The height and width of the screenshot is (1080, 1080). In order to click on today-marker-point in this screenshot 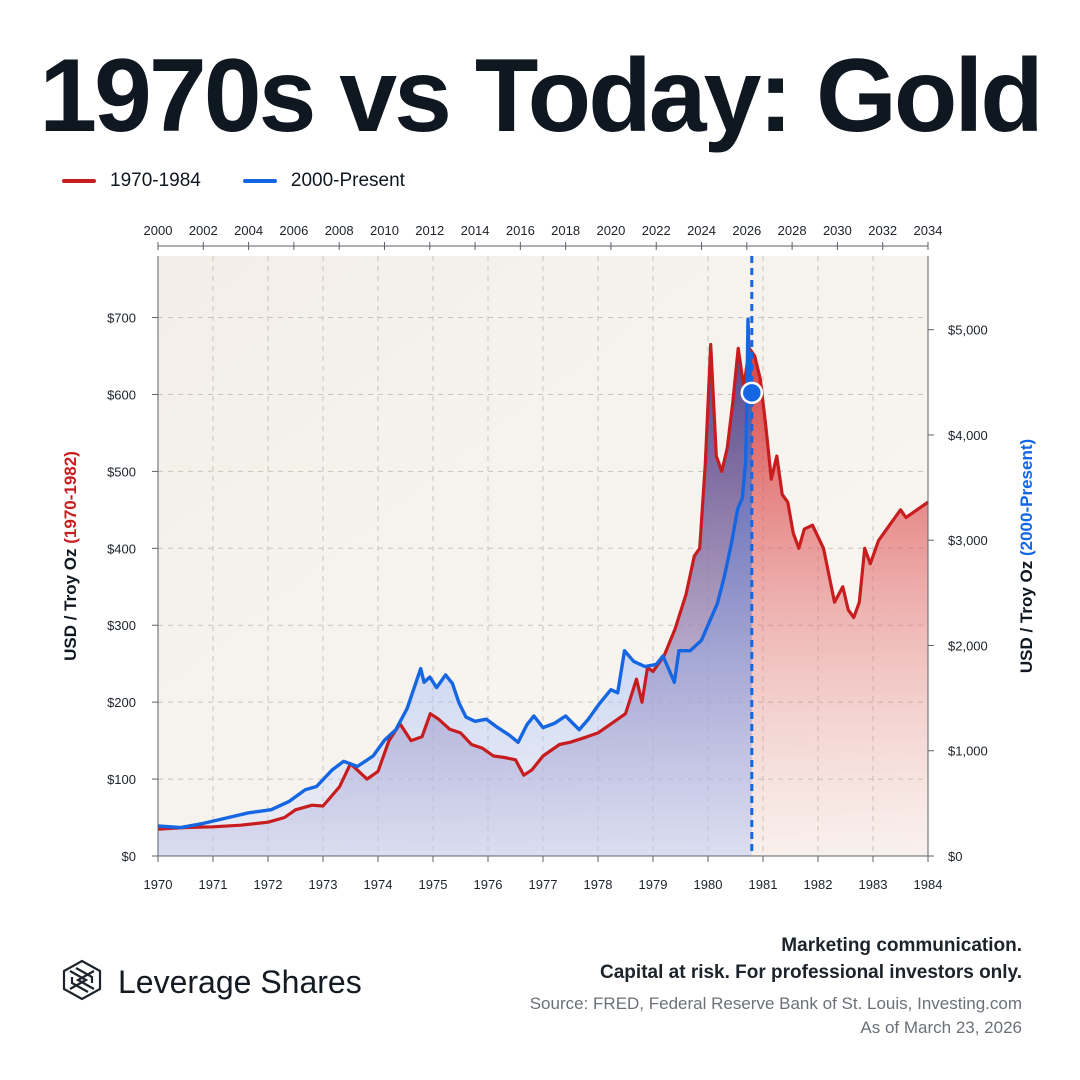, I will do `click(752, 393)`.